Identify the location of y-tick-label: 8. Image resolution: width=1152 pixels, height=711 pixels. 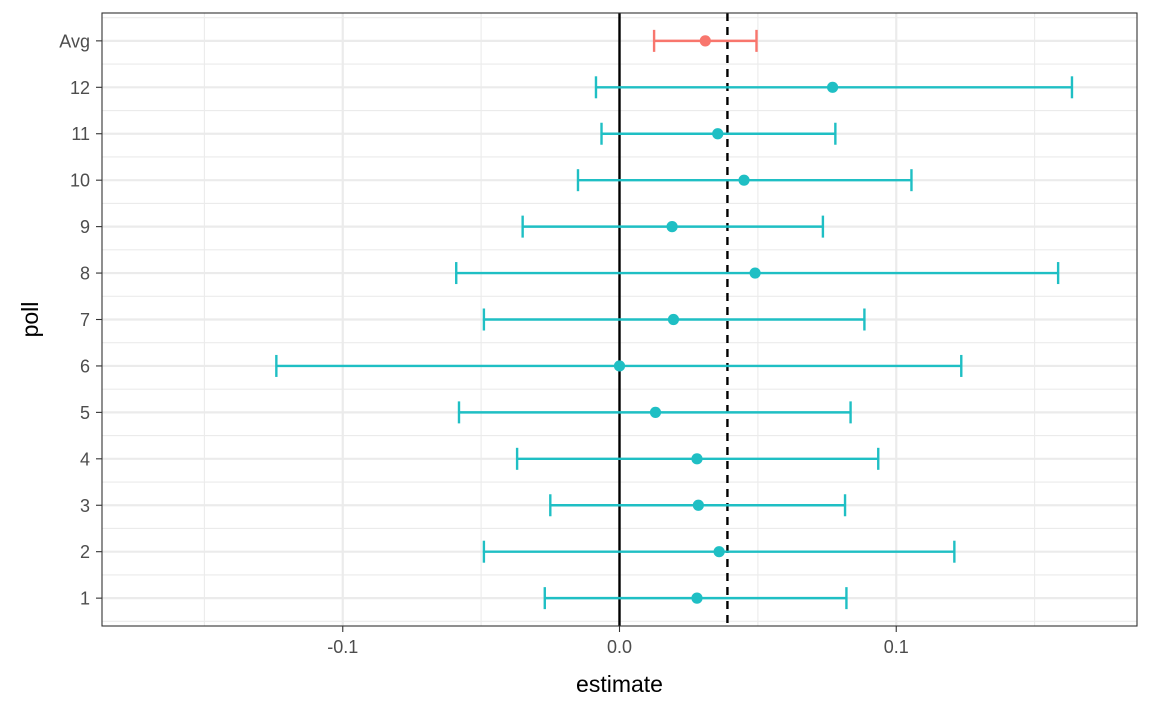
(85, 274).